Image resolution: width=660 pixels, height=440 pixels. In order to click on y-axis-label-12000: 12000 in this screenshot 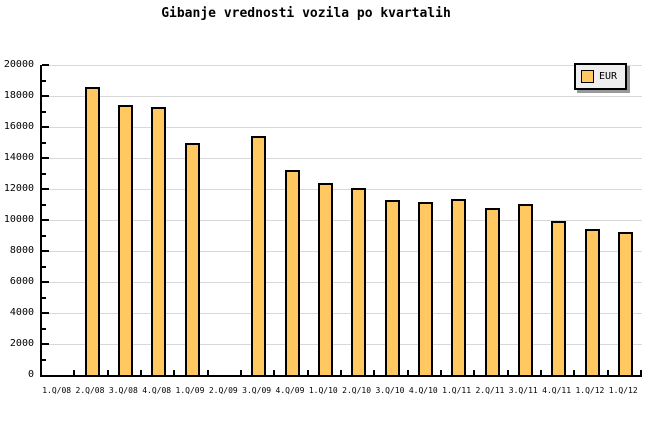, I will do `click(18, 188)`.